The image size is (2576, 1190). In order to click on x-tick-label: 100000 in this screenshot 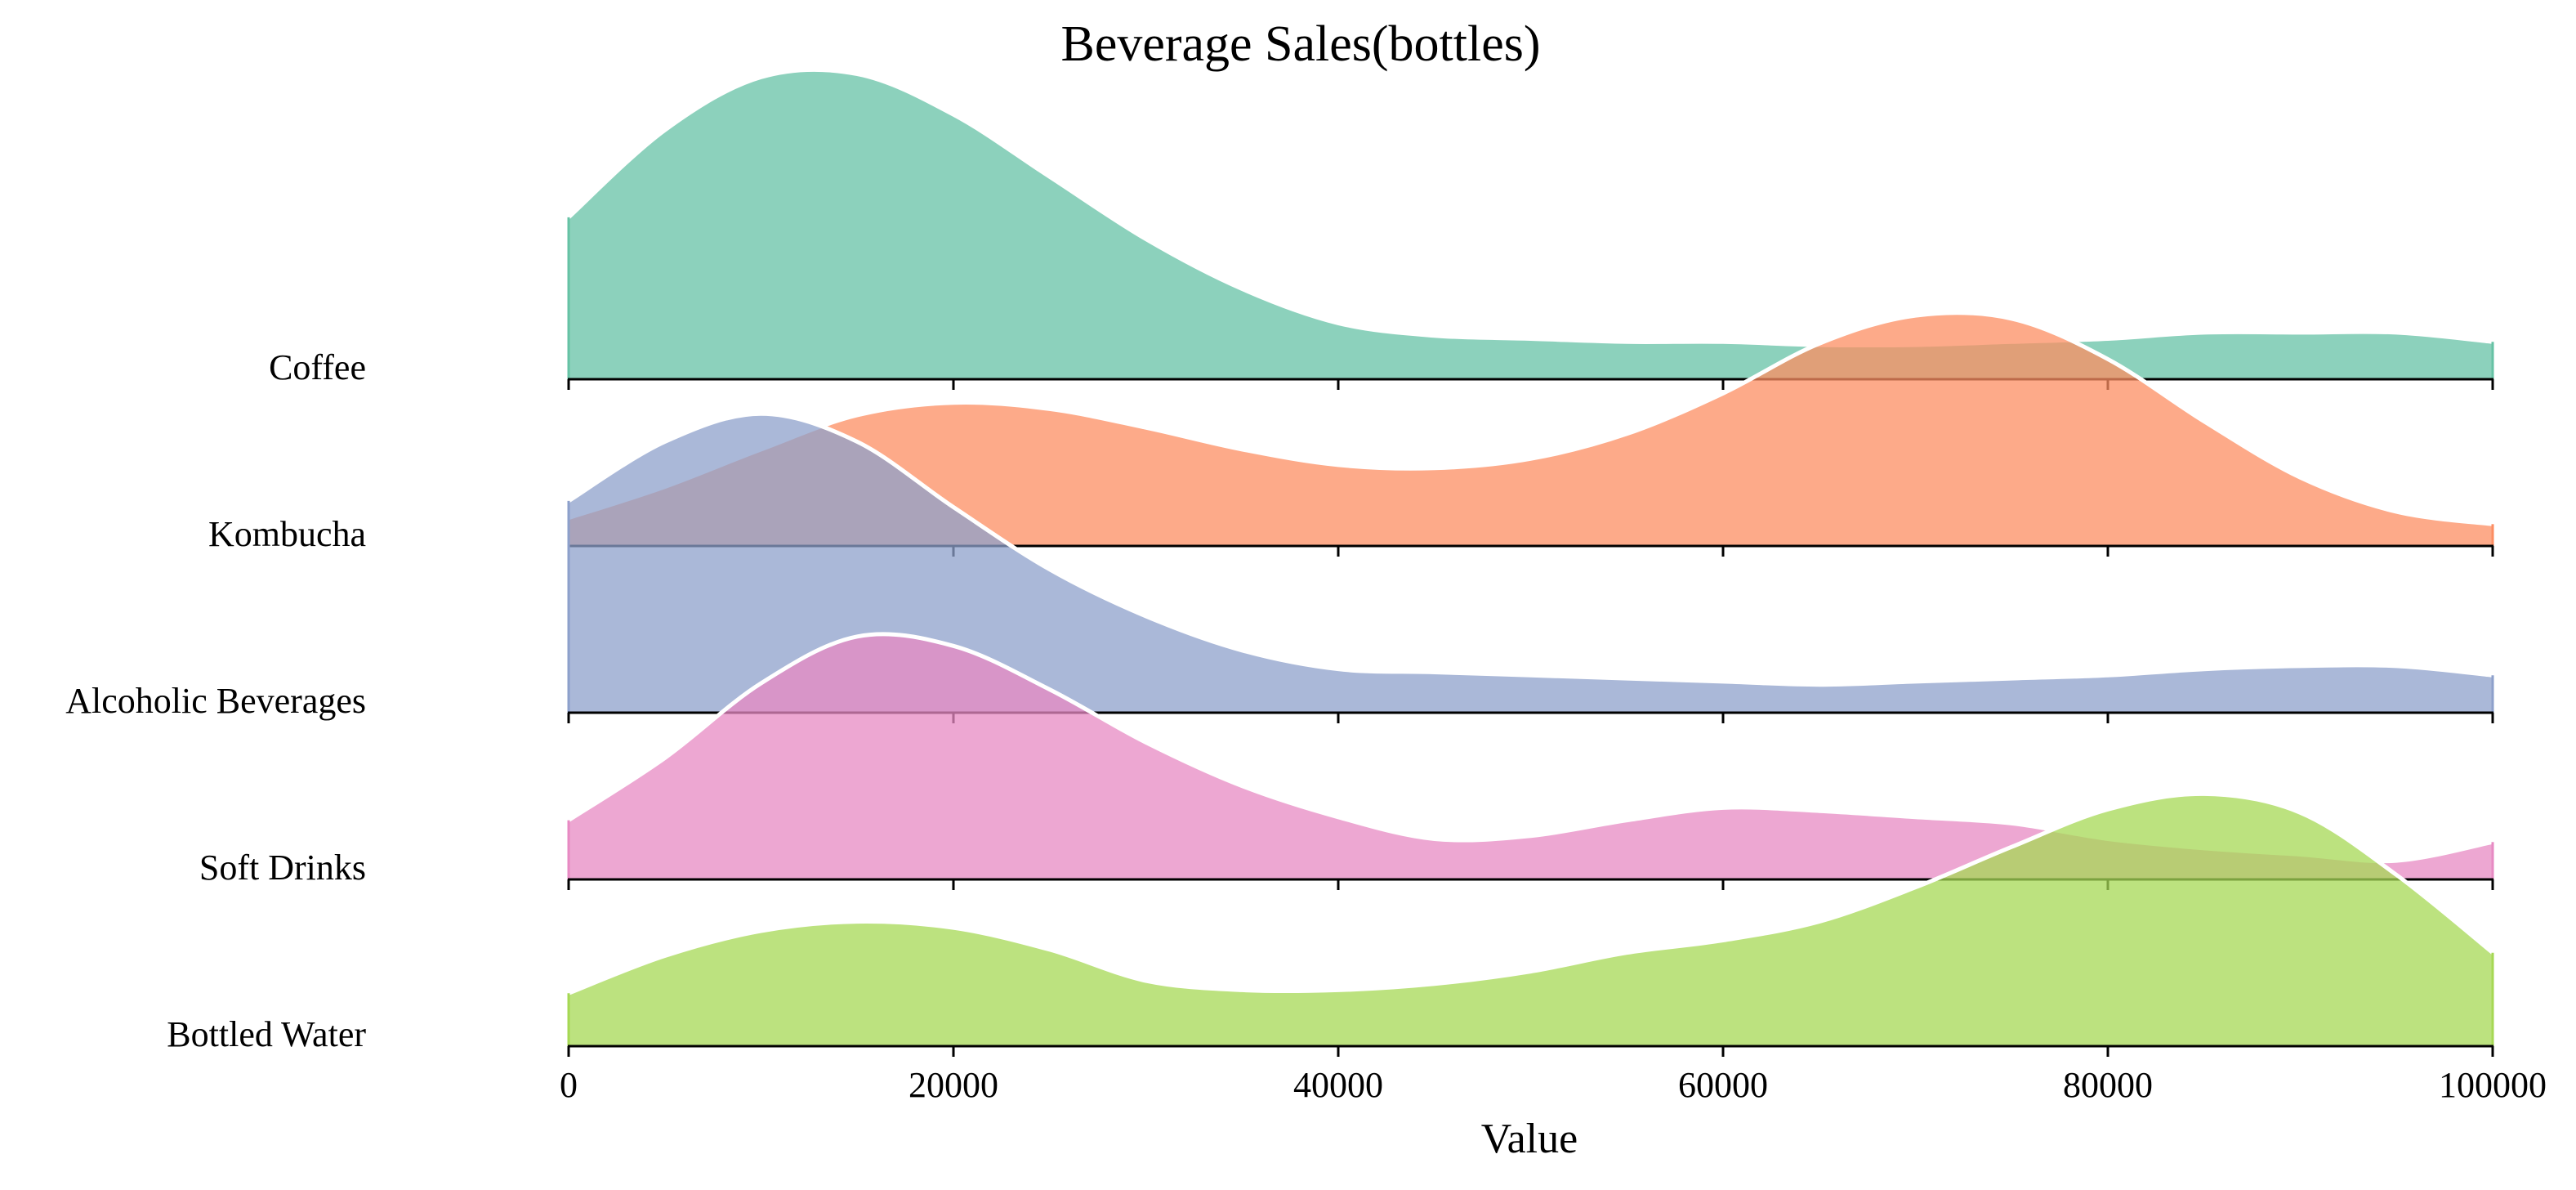, I will do `click(2493, 1085)`.